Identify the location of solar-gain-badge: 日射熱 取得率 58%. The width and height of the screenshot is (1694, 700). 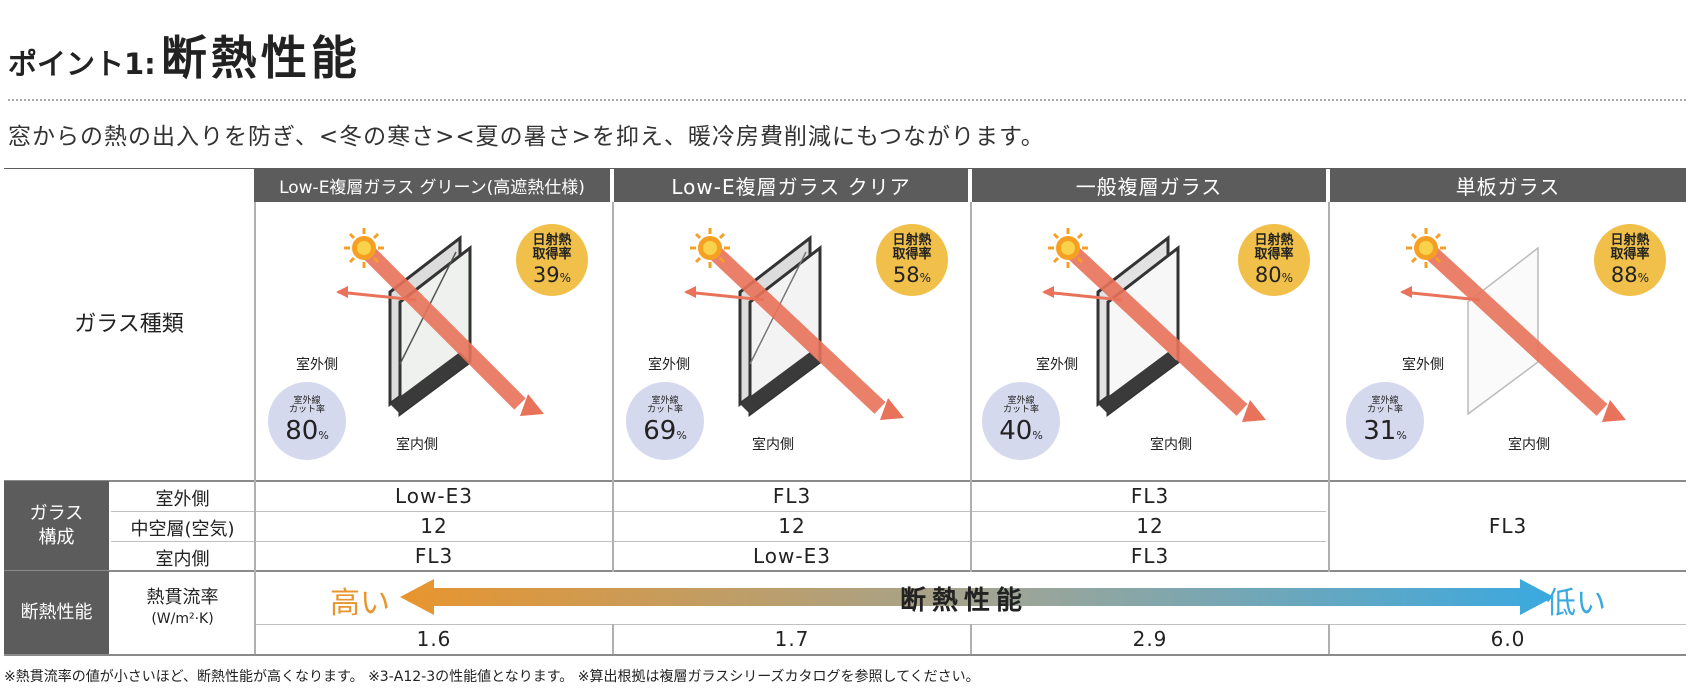
(912, 260).